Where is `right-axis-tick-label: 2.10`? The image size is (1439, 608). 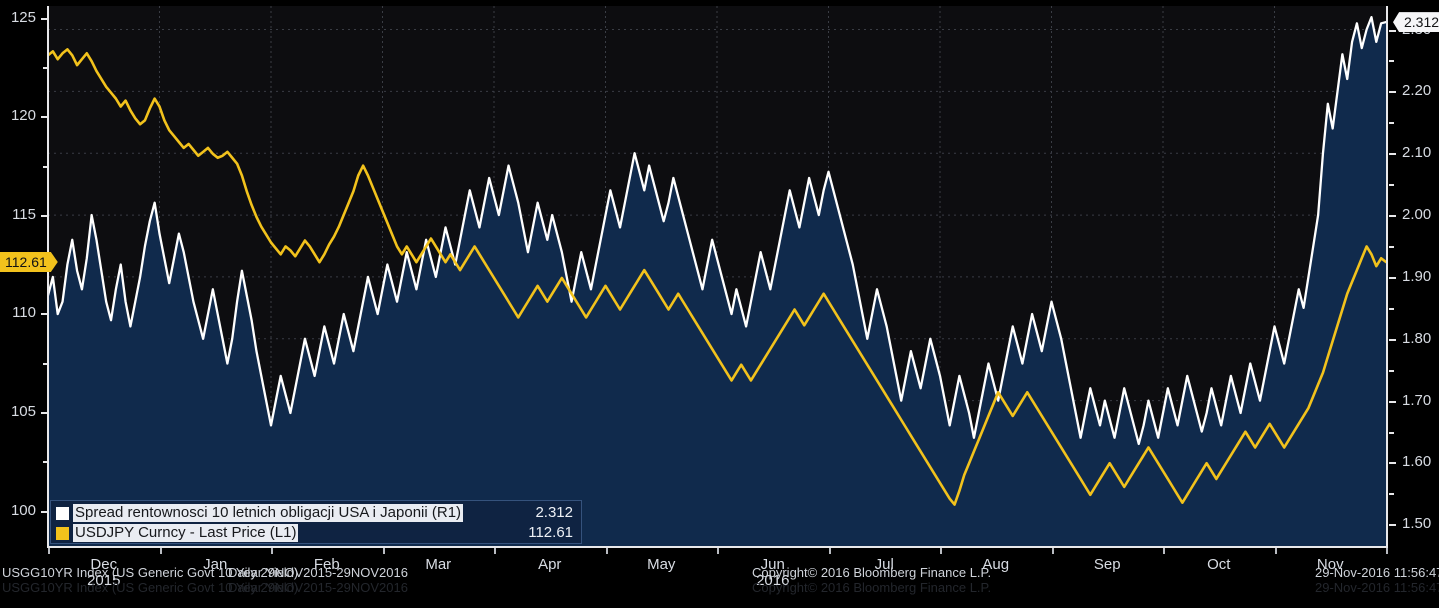
right-axis-tick-label: 2.10 is located at coordinates (1417, 153).